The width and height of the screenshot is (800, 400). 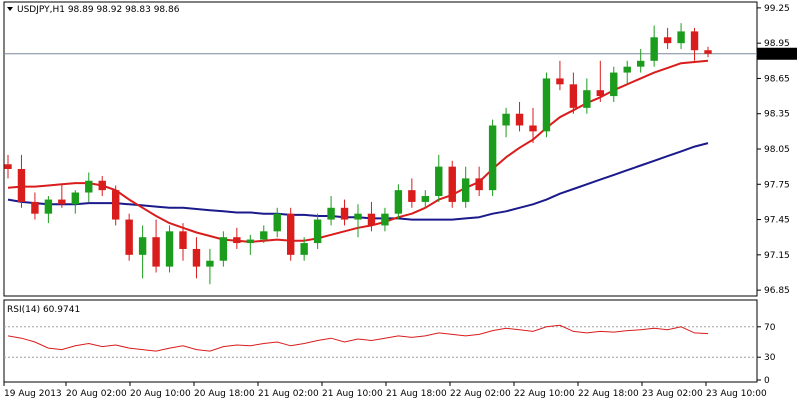 What do you see at coordinates (736, 394) in the screenshot?
I see `x-tick-label: 23 Aug 10:00` at bounding box center [736, 394].